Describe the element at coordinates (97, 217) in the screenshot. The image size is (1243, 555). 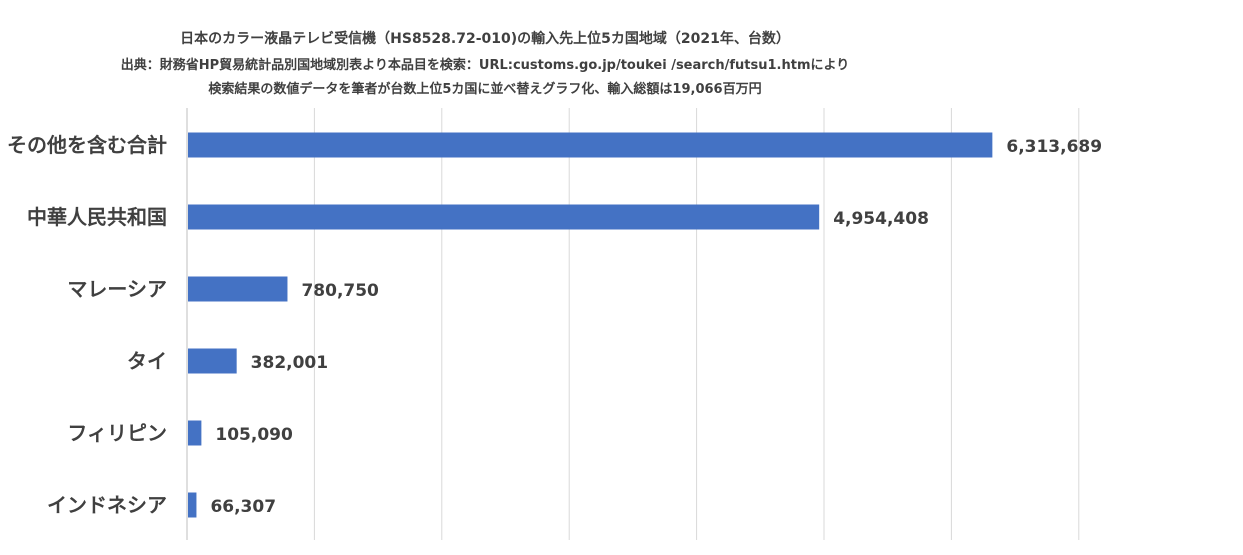
I see `category-label: 中華人民共和国` at that location.